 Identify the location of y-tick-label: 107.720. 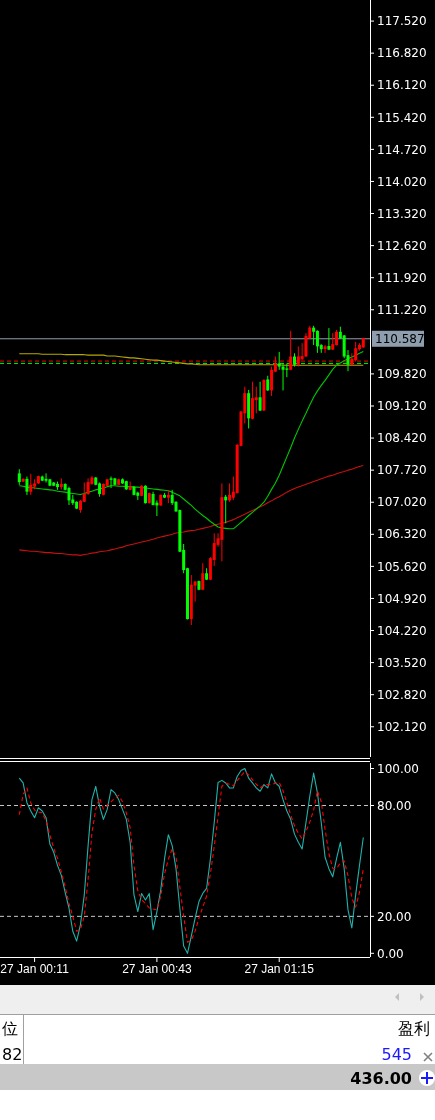
(402, 470).